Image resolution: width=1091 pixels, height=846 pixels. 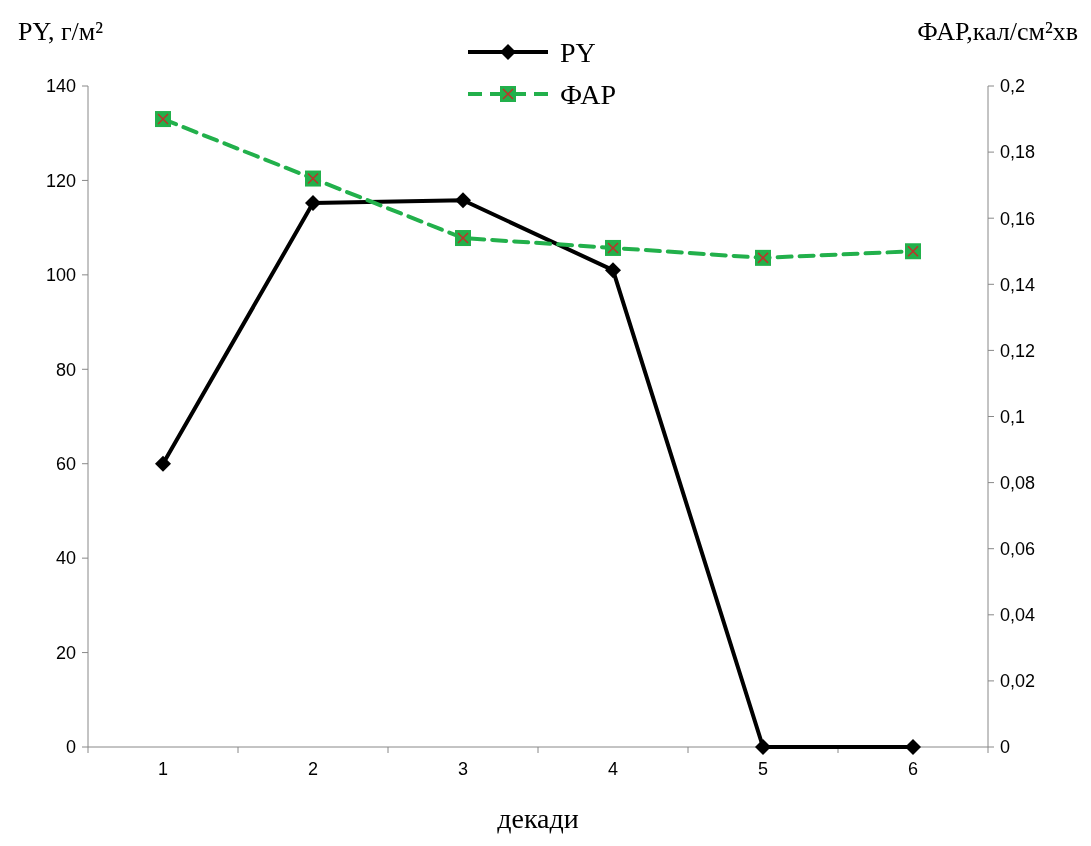 What do you see at coordinates (578, 52) in the screenshot?
I see `legend-label: РY` at bounding box center [578, 52].